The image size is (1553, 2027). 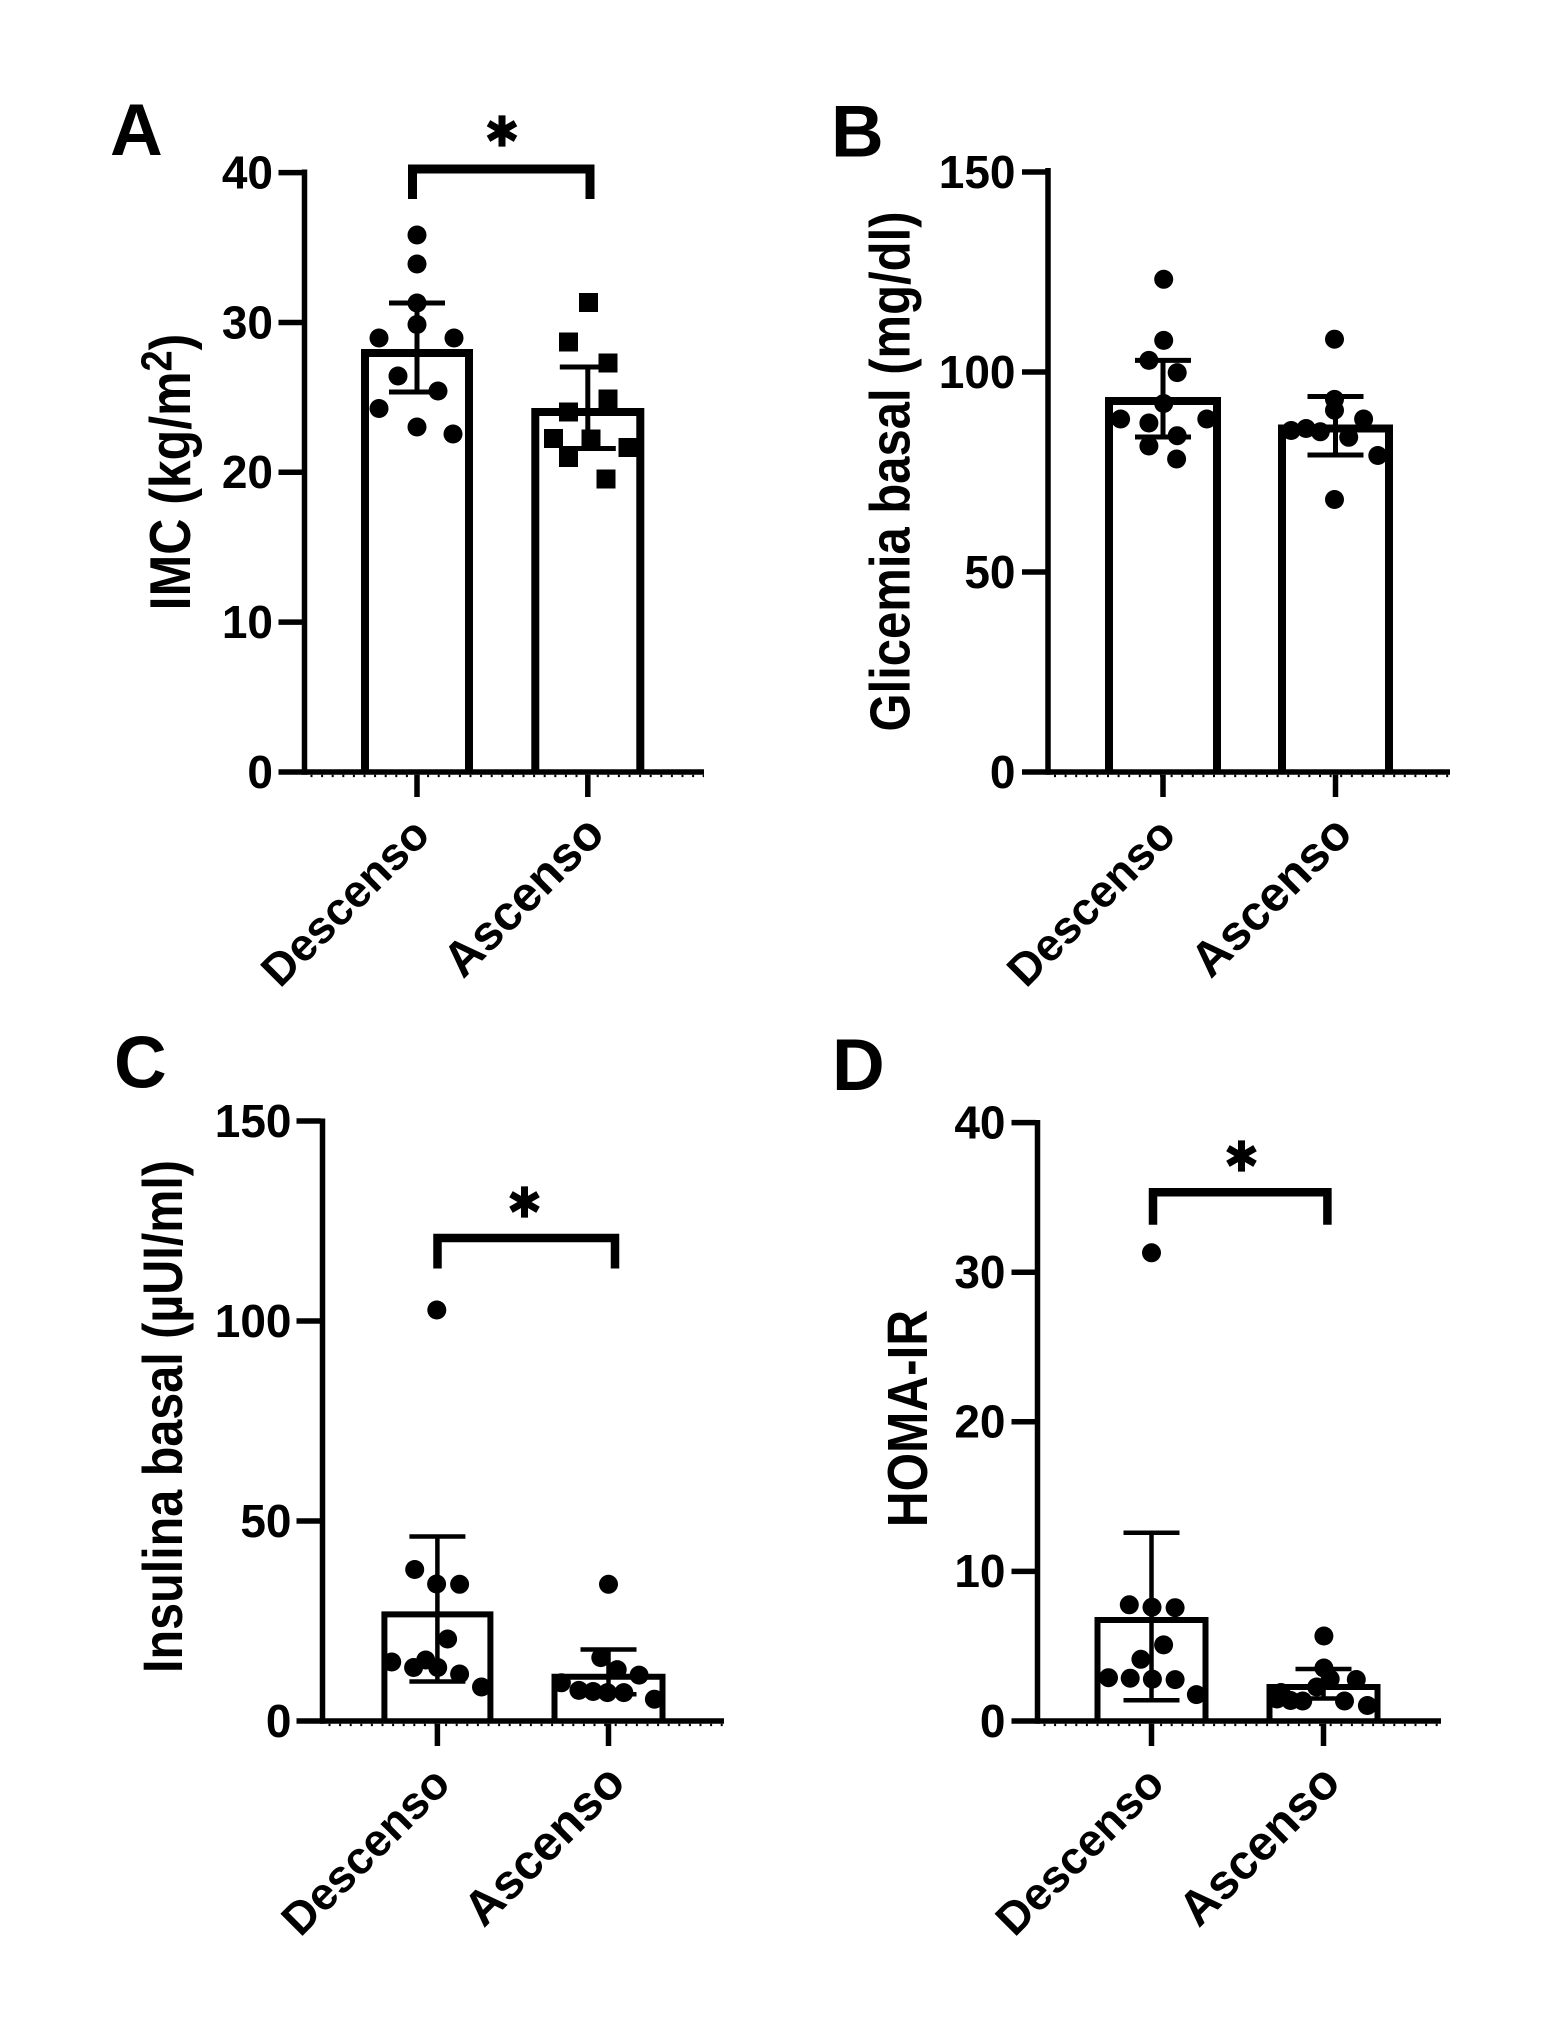 I want to click on svg-text: IMC (kg/m2), so click(x=167, y=472).